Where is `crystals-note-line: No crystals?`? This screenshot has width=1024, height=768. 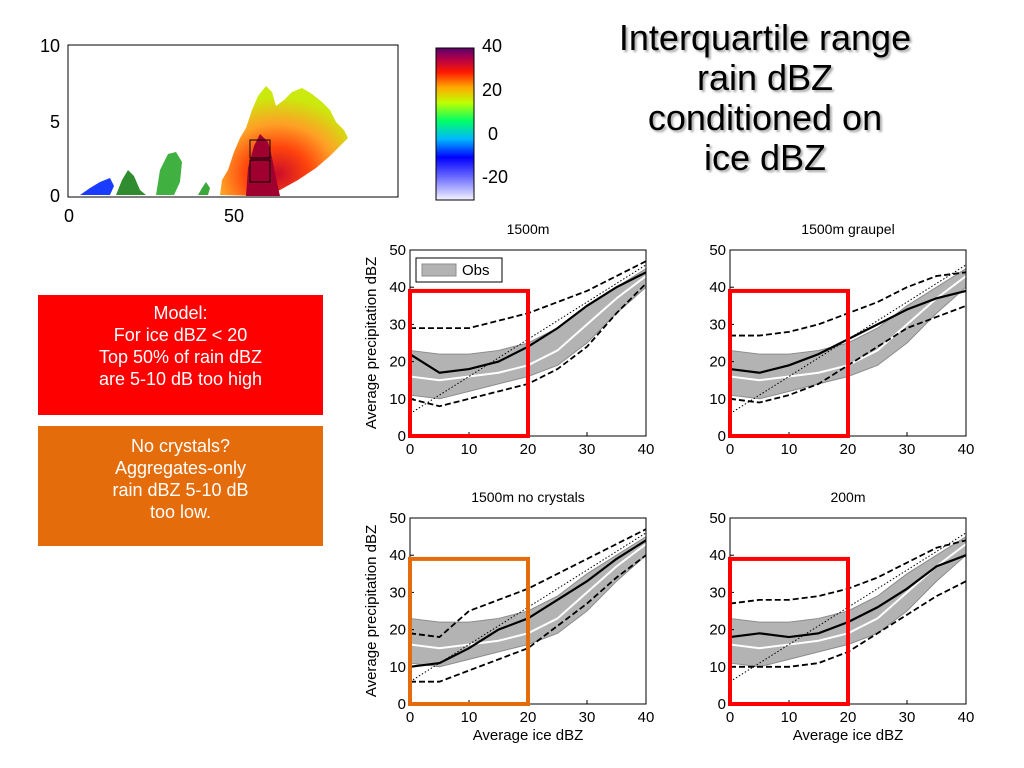 crystals-note-line: No crystals? is located at coordinates (180, 446).